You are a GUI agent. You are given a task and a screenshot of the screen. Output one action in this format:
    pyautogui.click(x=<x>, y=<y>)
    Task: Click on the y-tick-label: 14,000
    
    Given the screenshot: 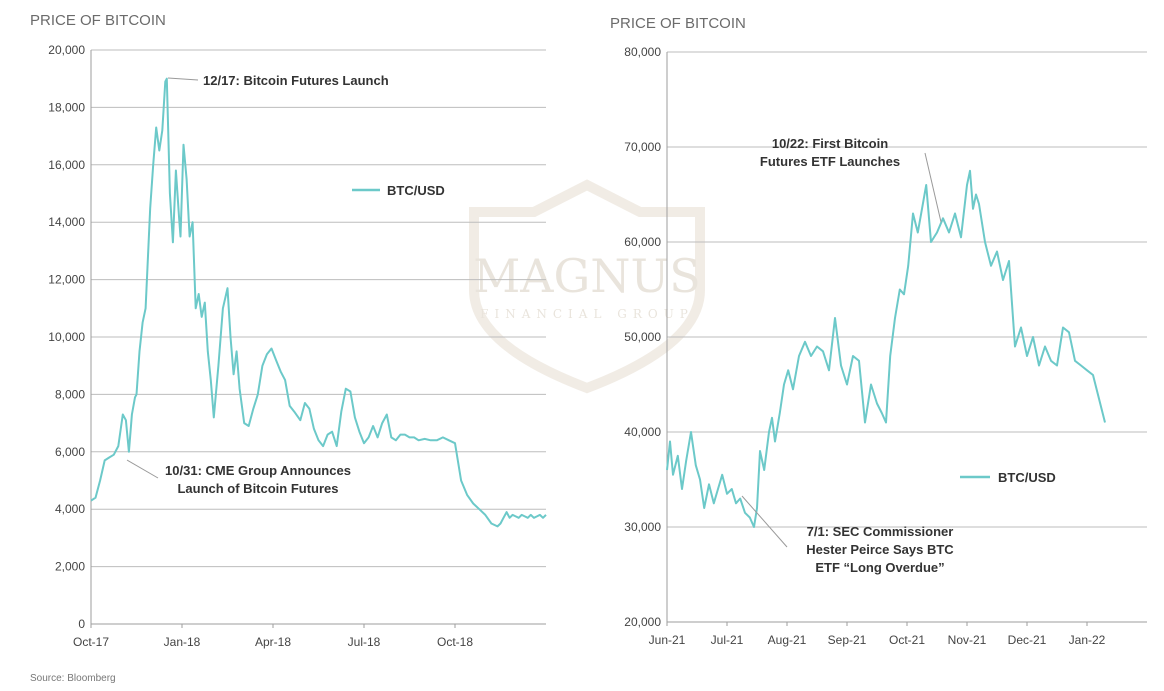 What is the action you would take?
    pyautogui.click(x=66, y=222)
    